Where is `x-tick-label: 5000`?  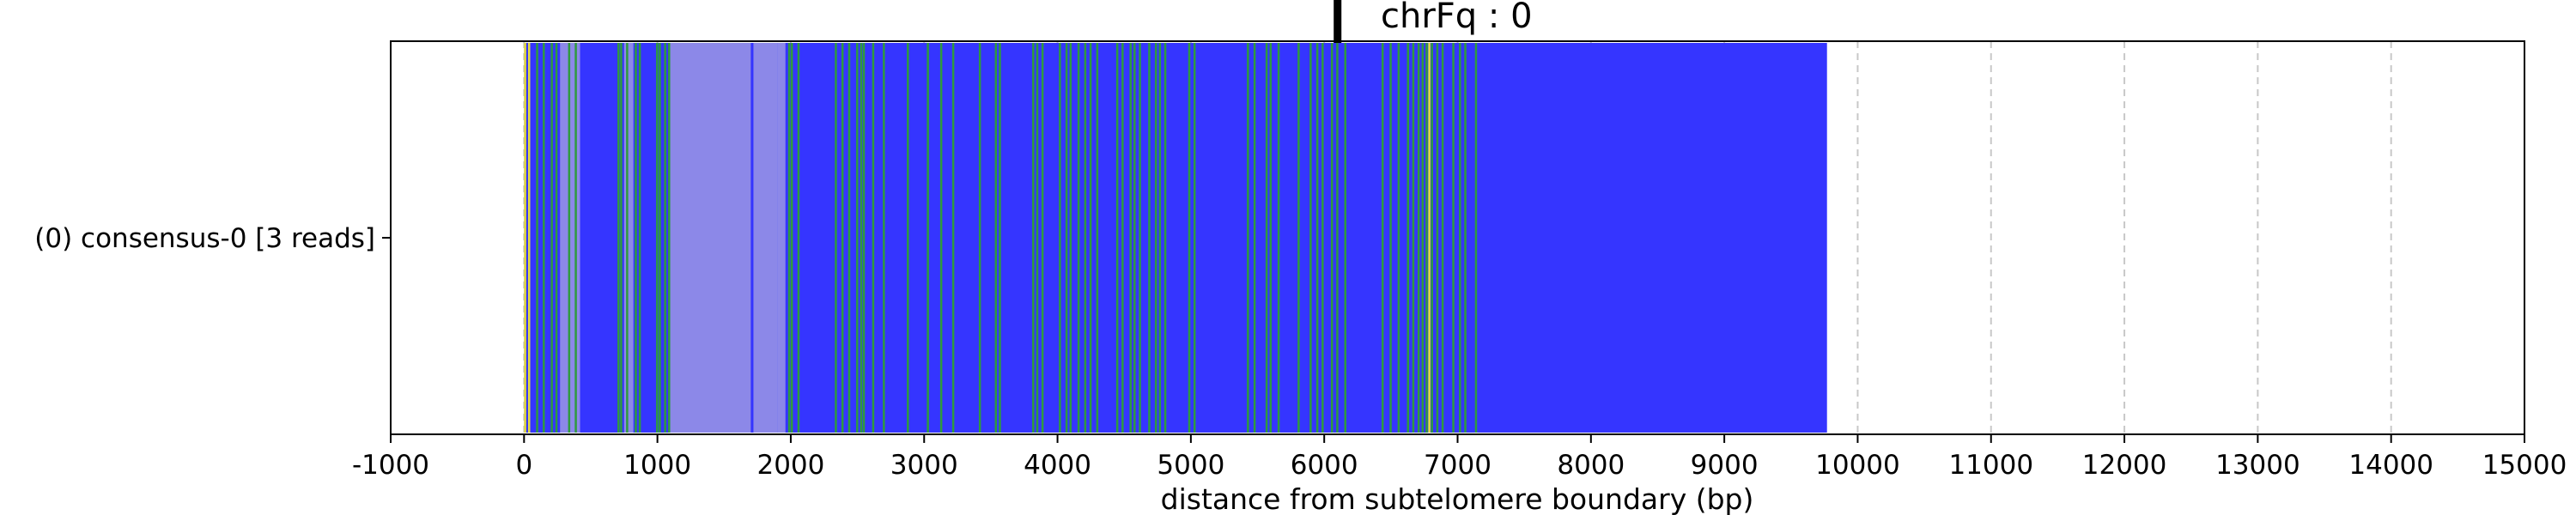
x-tick-label: 5000 is located at coordinates (1191, 465).